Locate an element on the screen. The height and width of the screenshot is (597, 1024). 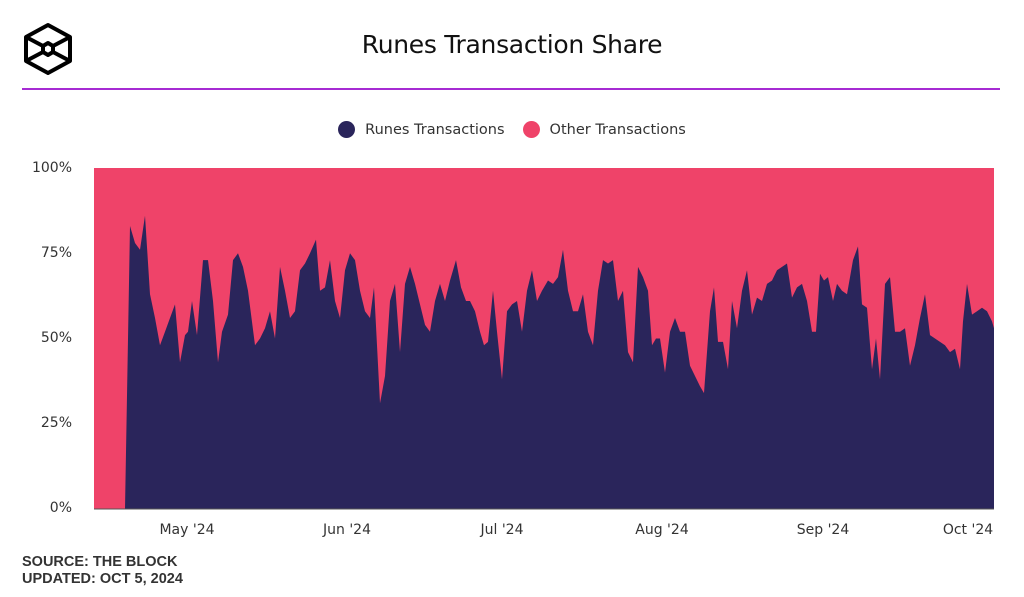
updated-text: UPDATED: OCT 5, 2024 is located at coordinates (102, 579).